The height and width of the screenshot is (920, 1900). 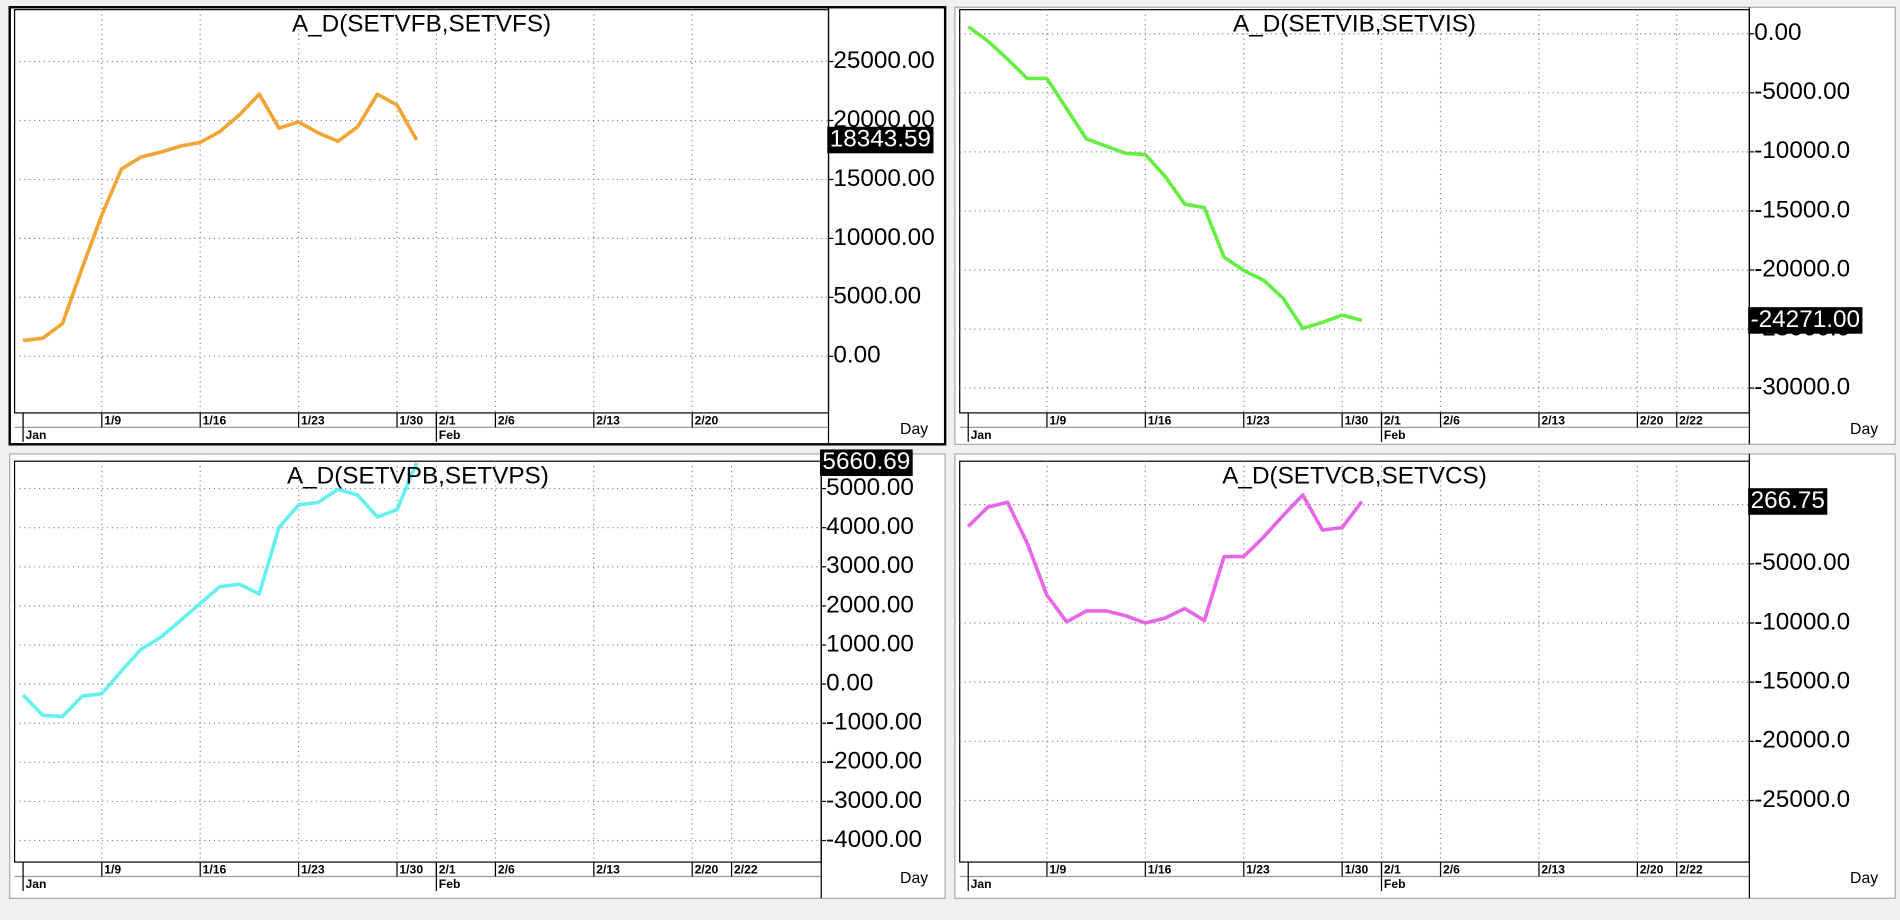 I want to click on chart-title: A_D(SETVPB,SETVPS), so click(x=418, y=475).